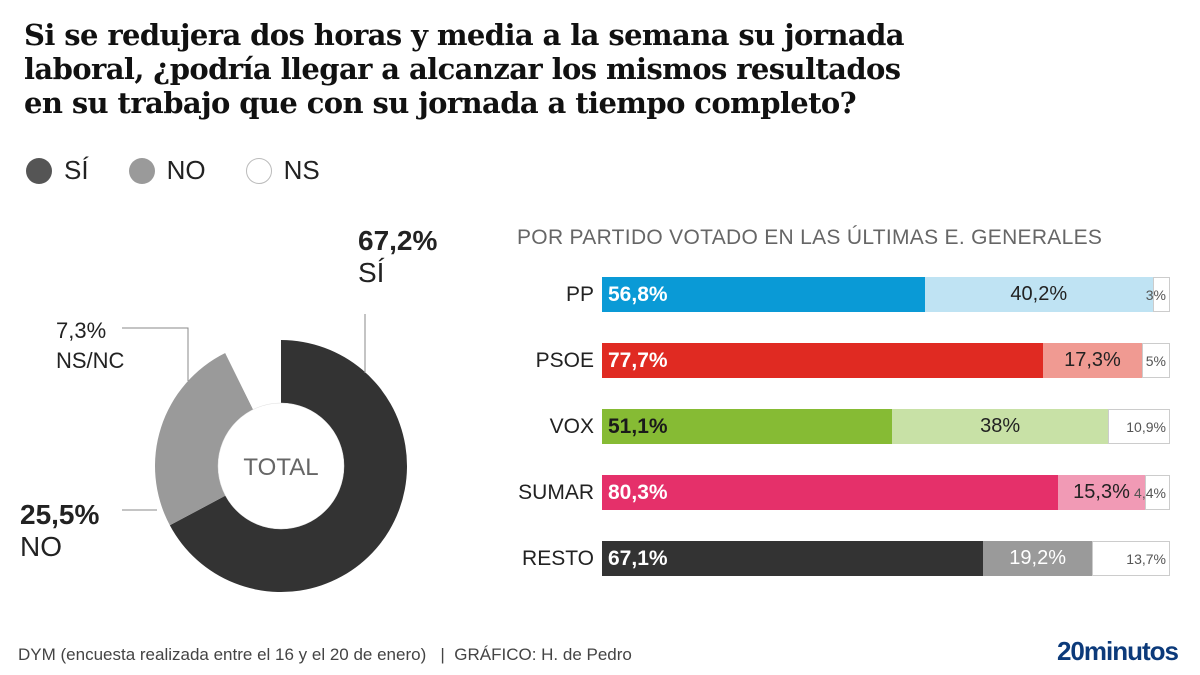  Describe the element at coordinates (556, 492) in the screenshot. I see `category-label: SUMAR` at that location.